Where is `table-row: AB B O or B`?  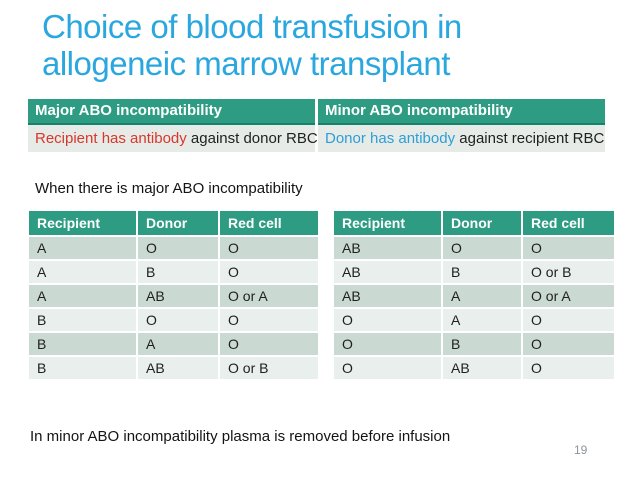 table-row: AB B O or B is located at coordinates (474, 272).